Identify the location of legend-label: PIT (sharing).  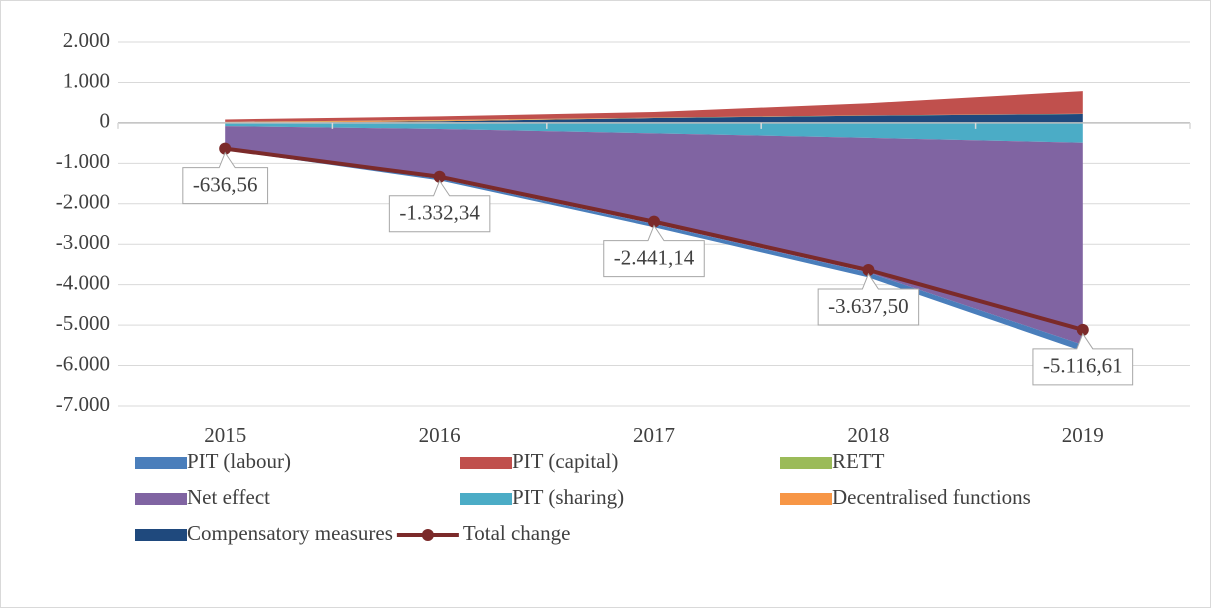
(568, 497).